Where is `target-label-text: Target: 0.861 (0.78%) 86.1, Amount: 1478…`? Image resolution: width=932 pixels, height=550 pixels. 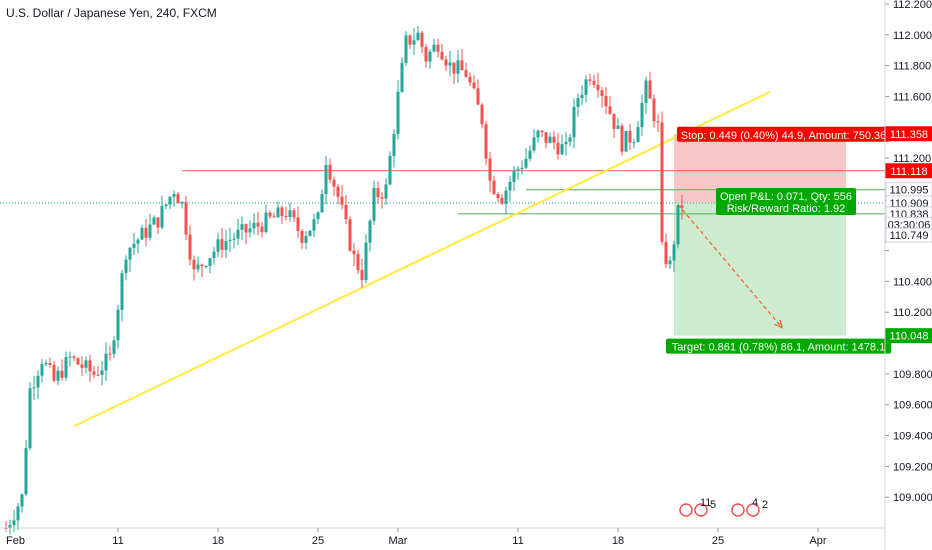
target-label-text: Target: 0.861 (0.78%) 86.1, Amount: 1478… is located at coordinates (778, 348).